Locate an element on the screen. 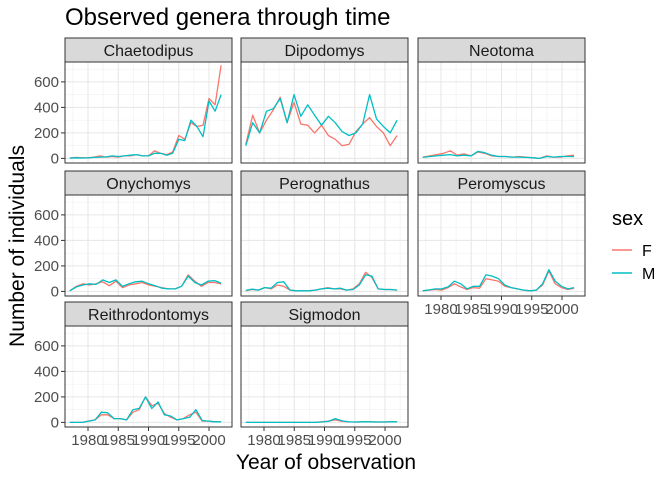 The height and width of the screenshot is (480, 672). legend: sex F M is located at coordinates (633, 245).